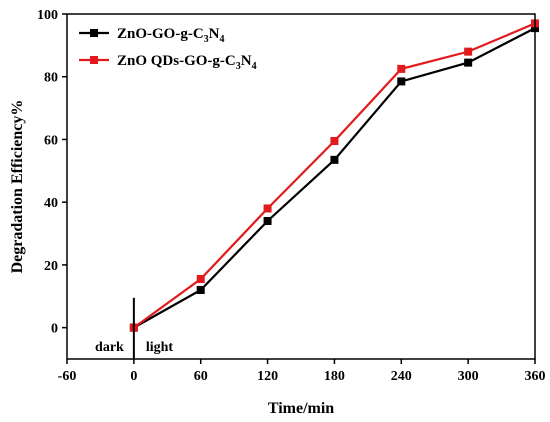  Describe the element at coordinates (51, 140) in the screenshot. I see `y-tick-label: 60` at that location.